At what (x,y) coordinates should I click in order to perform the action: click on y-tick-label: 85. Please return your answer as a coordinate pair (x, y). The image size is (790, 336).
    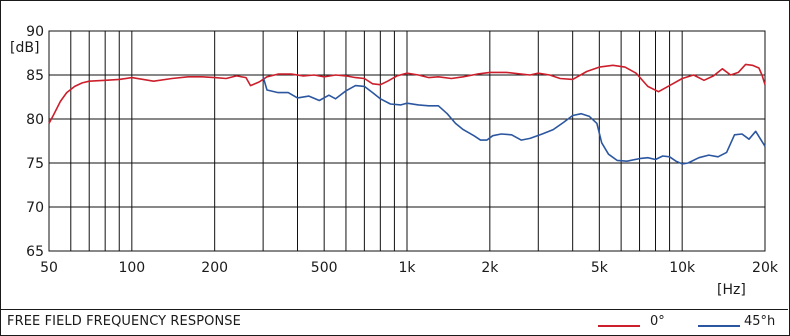
    Looking at the image, I should click on (35, 76).